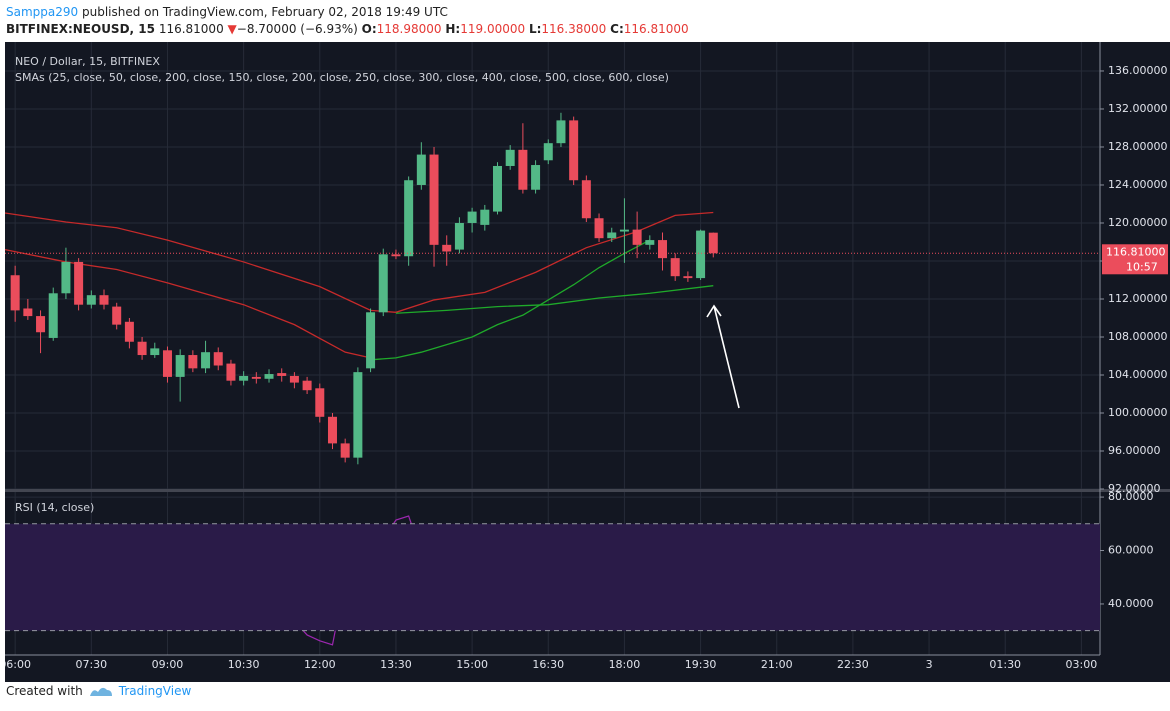 The image size is (1170, 711). I want to click on brand: TradingView, so click(155, 691).